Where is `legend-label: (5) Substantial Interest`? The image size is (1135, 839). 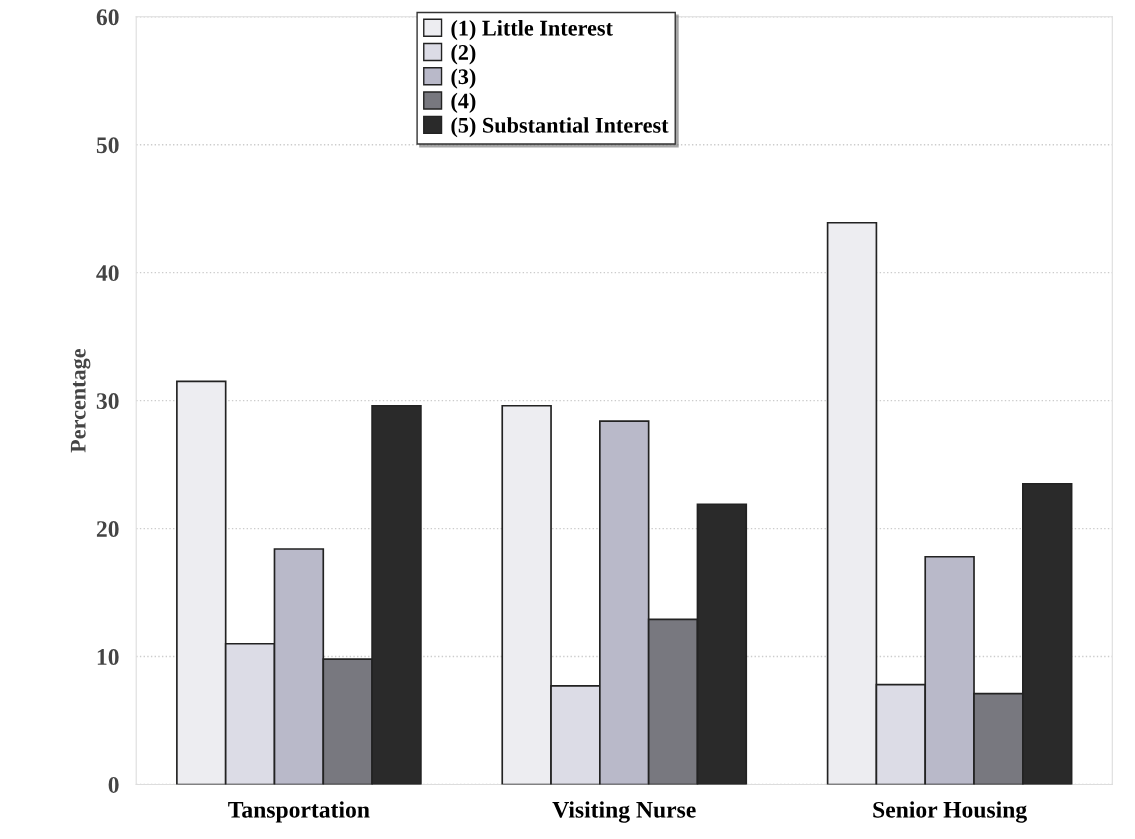
legend-label: (5) Substantial Interest is located at coordinates (560, 127).